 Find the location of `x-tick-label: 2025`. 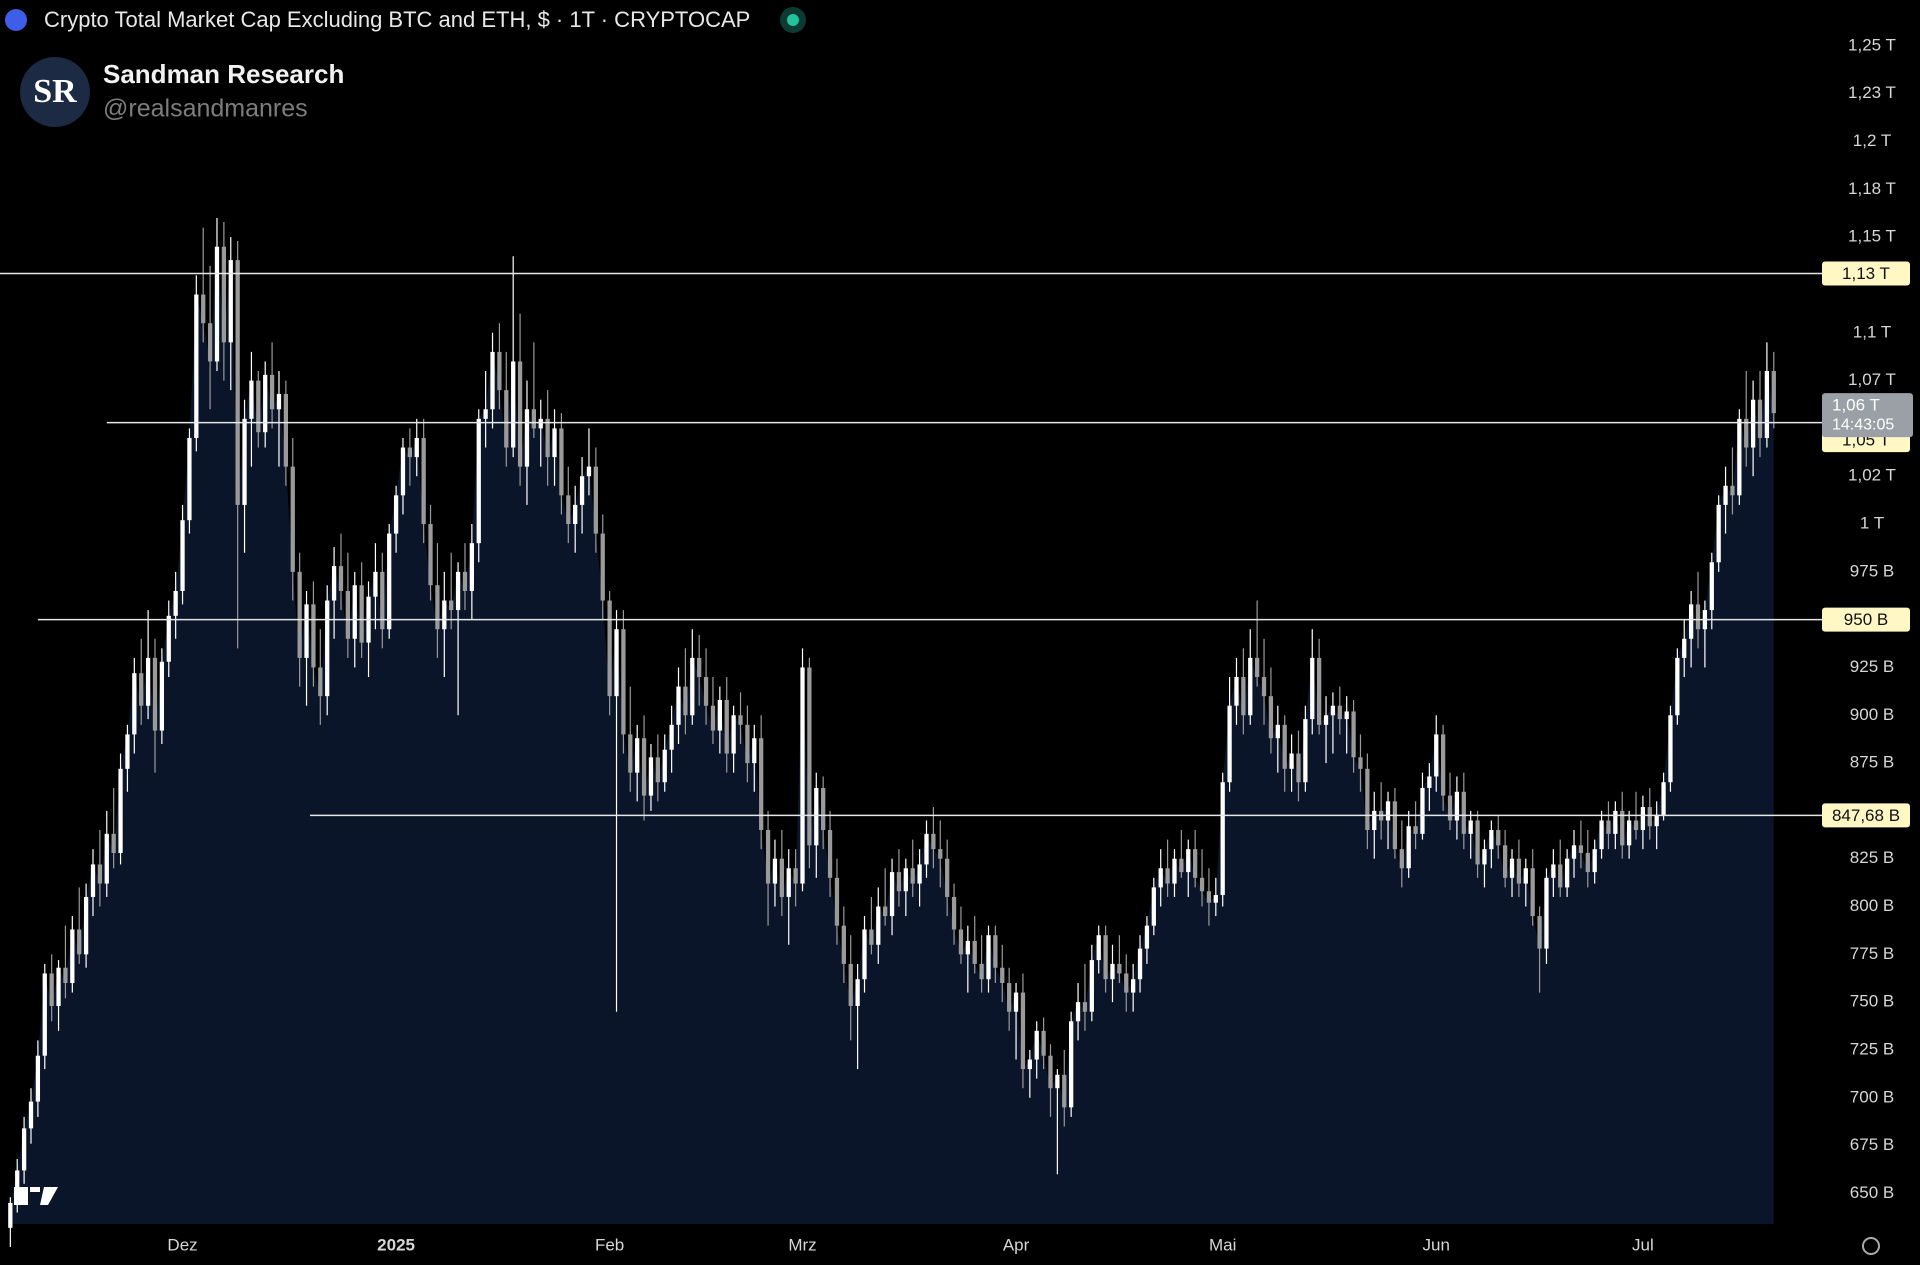

x-tick-label: 2025 is located at coordinates (396, 1244).